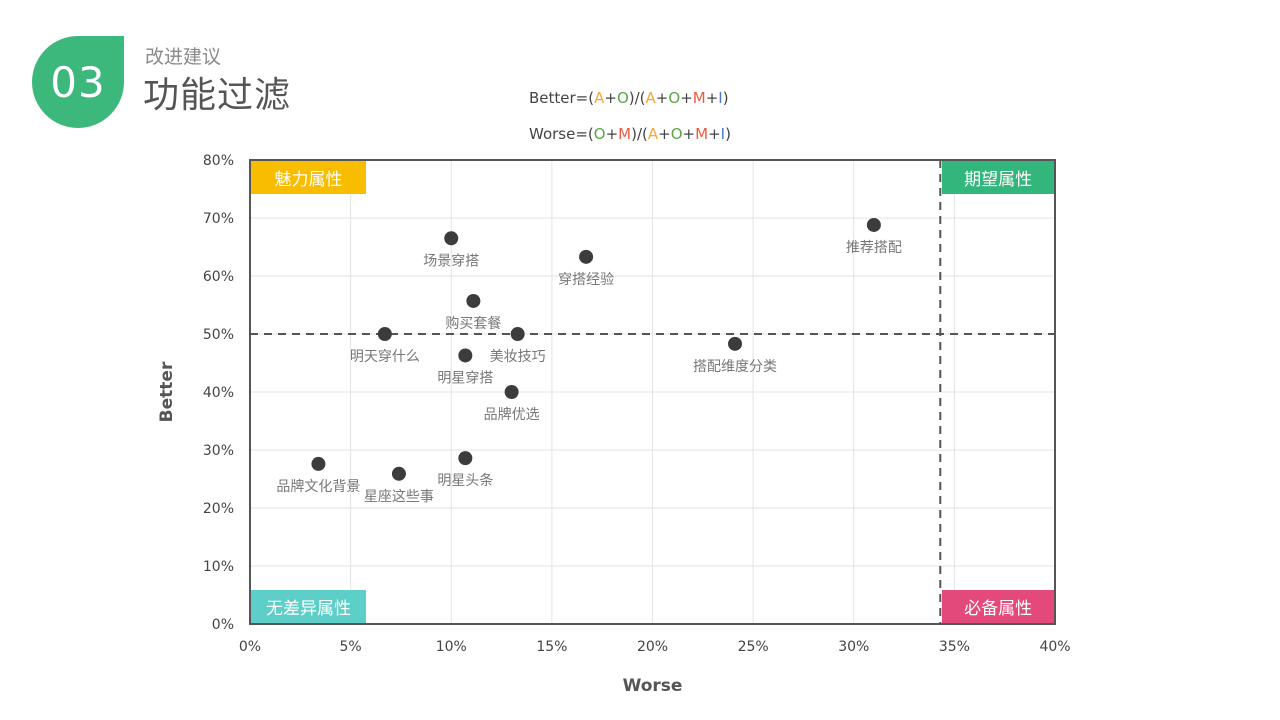 The width and height of the screenshot is (1280, 720). I want to click on x-axis-ticks: 0% 5% 10% 15% 20% 25% 30% 35% 40%, so click(655, 647).